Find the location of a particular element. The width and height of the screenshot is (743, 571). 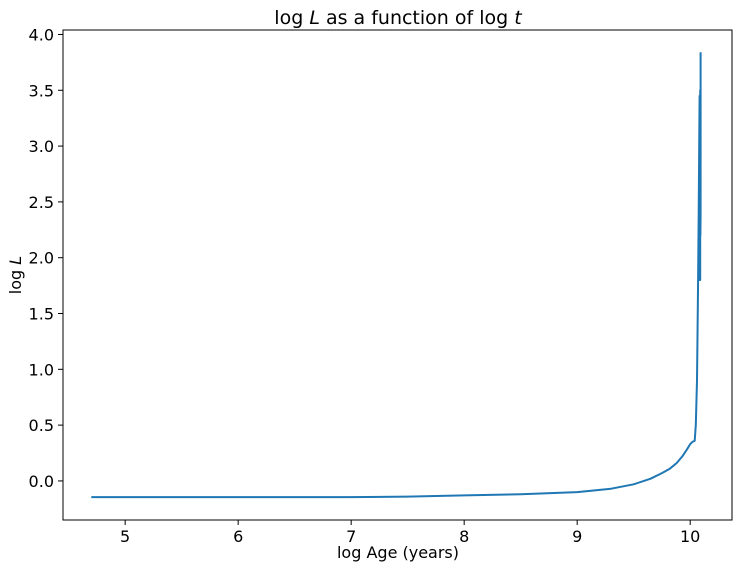

x-tick-label: 8 is located at coordinates (464, 536).